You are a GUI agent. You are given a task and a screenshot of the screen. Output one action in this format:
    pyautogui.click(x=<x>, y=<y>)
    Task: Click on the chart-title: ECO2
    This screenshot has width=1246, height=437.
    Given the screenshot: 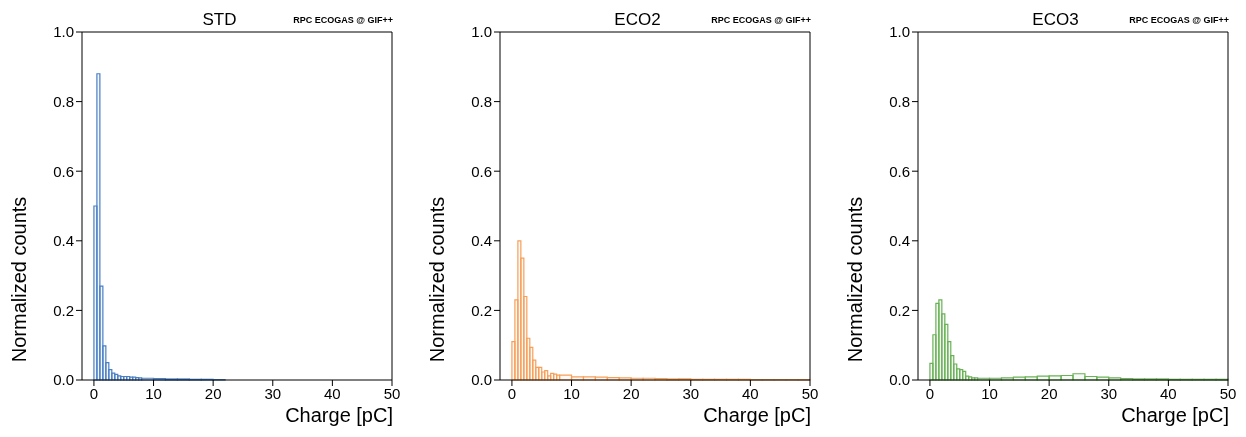 What is the action you would take?
    pyautogui.click(x=637, y=19)
    